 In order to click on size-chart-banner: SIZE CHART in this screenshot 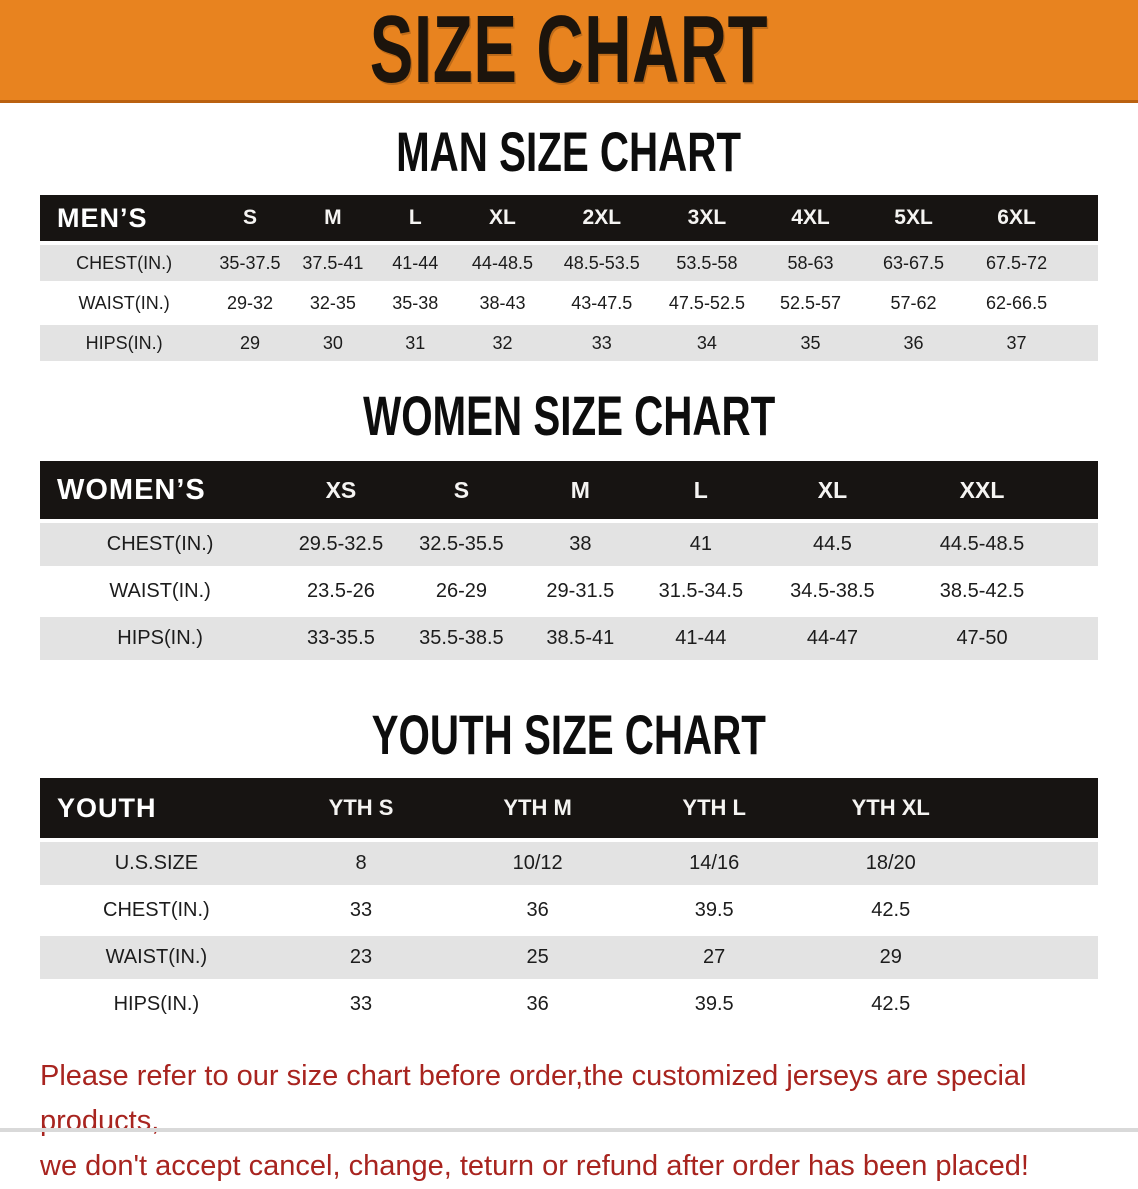, I will do `click(569, 51)`.